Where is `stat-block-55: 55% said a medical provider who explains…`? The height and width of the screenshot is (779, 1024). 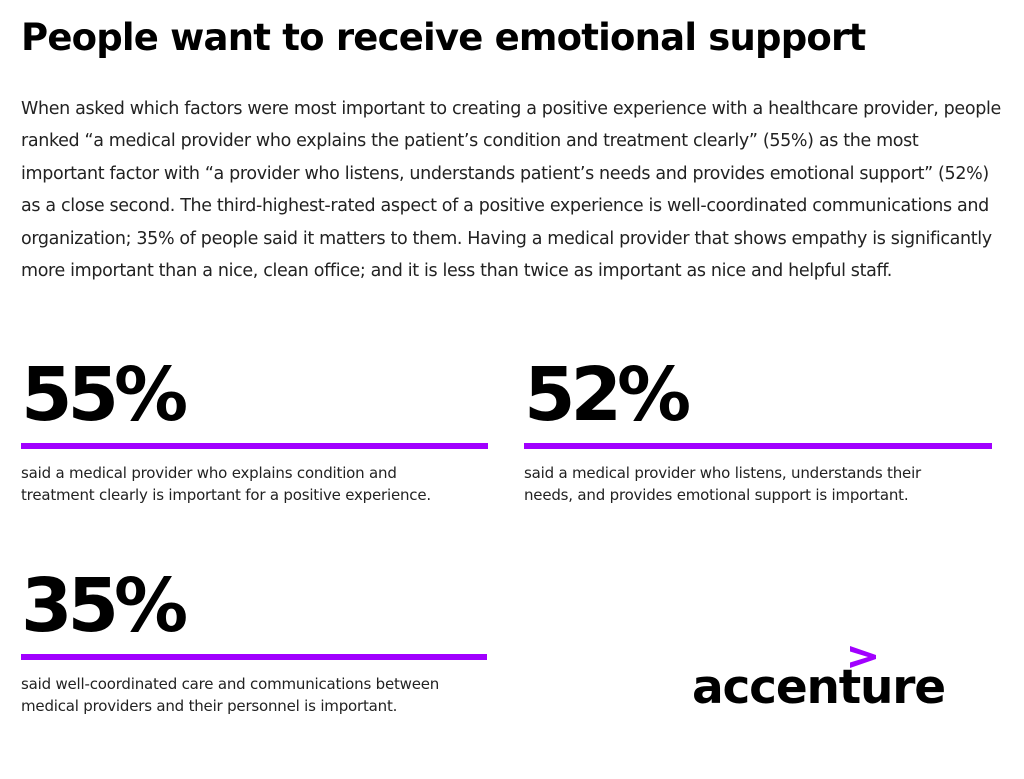
stat-block-55: 55% said a medical provider who explains… is located at coordinates (254, 430).